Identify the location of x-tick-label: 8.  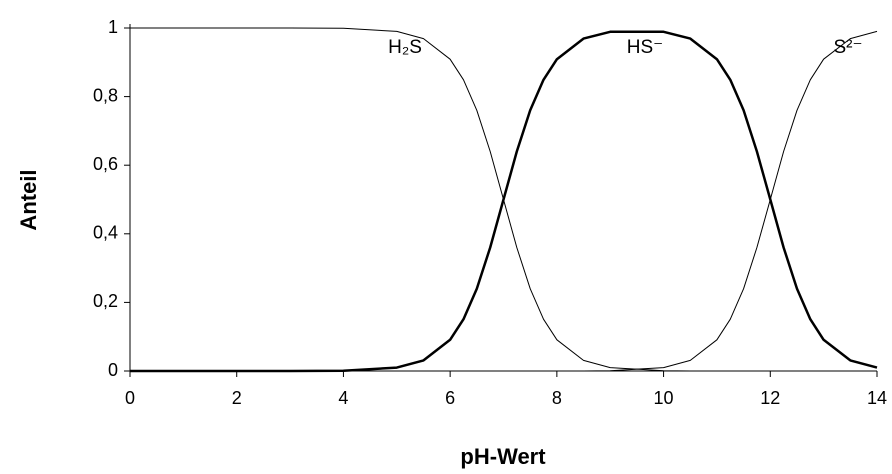
(557, 398).